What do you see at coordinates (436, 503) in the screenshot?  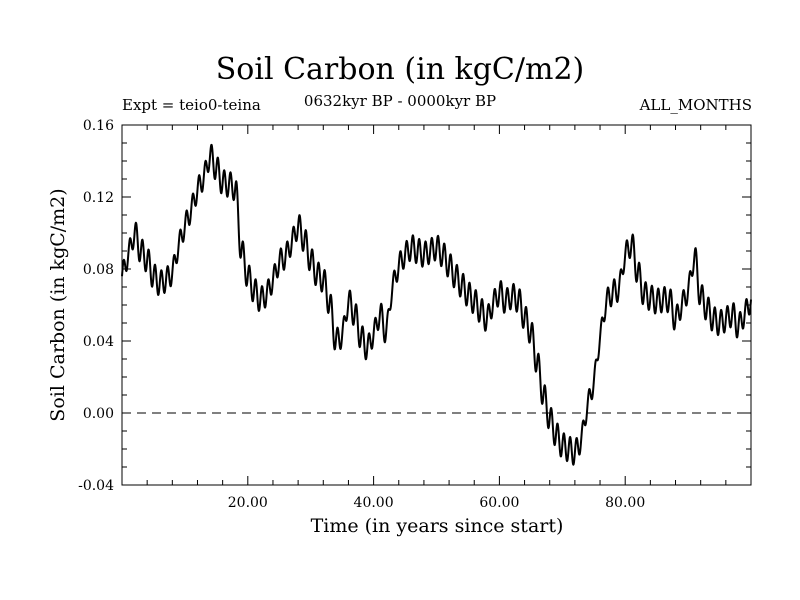 I see `x-tick-labels: 20.00 40.00 60.00 80.00` at bounding box center [436, 503].